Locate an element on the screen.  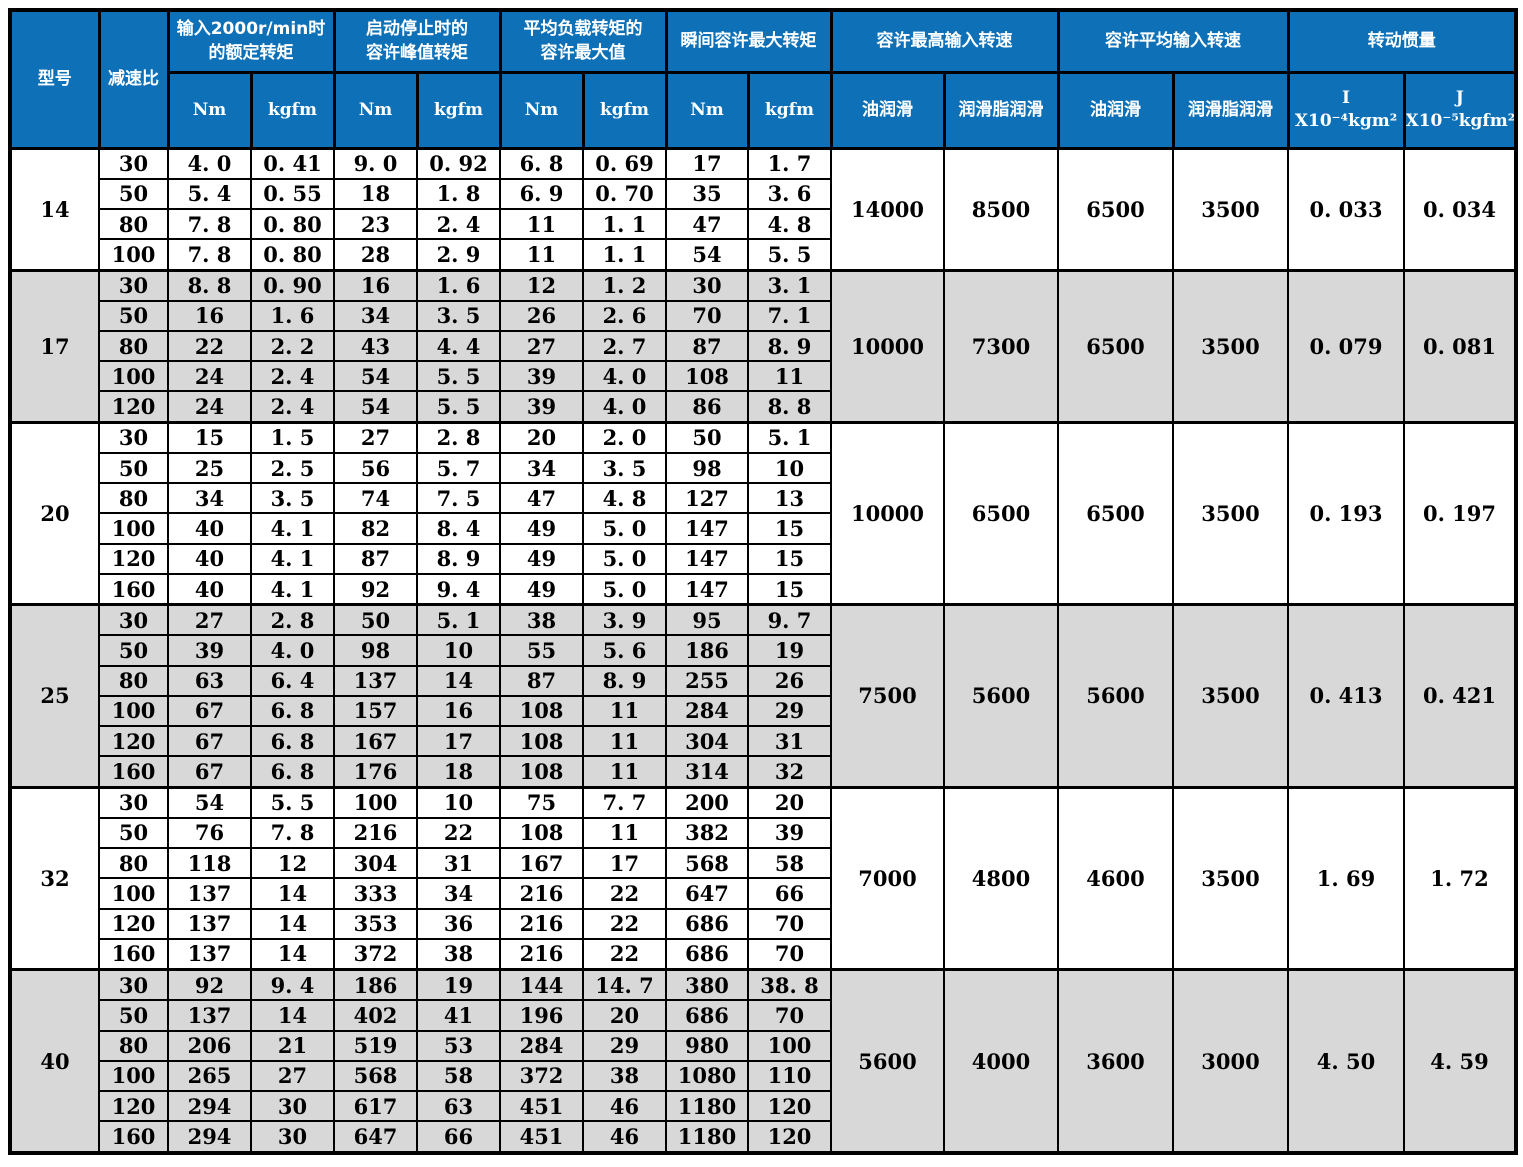
value-cell: 92 is located at coordinates (209, 985).